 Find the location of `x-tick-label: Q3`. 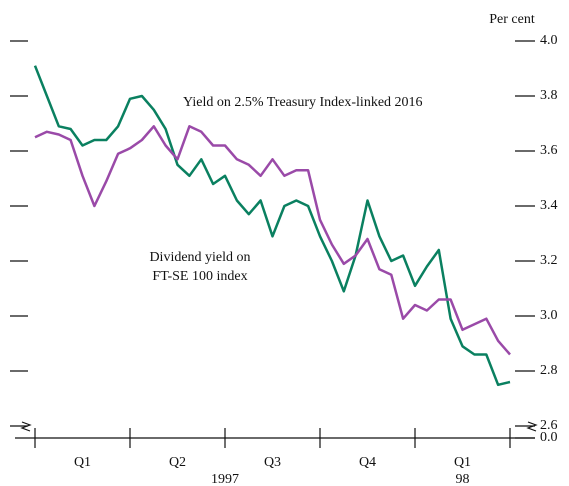

x-tick-label: Q3 is located at coordinates (272, 462).